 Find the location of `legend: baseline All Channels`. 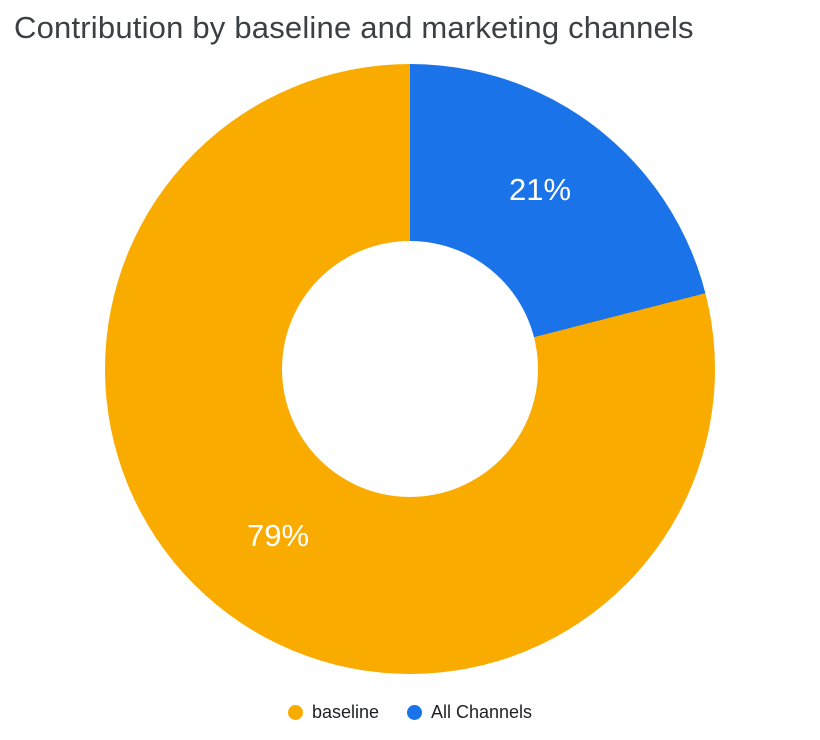

legend: baseline All Channels is located at coordinates (410, 712).